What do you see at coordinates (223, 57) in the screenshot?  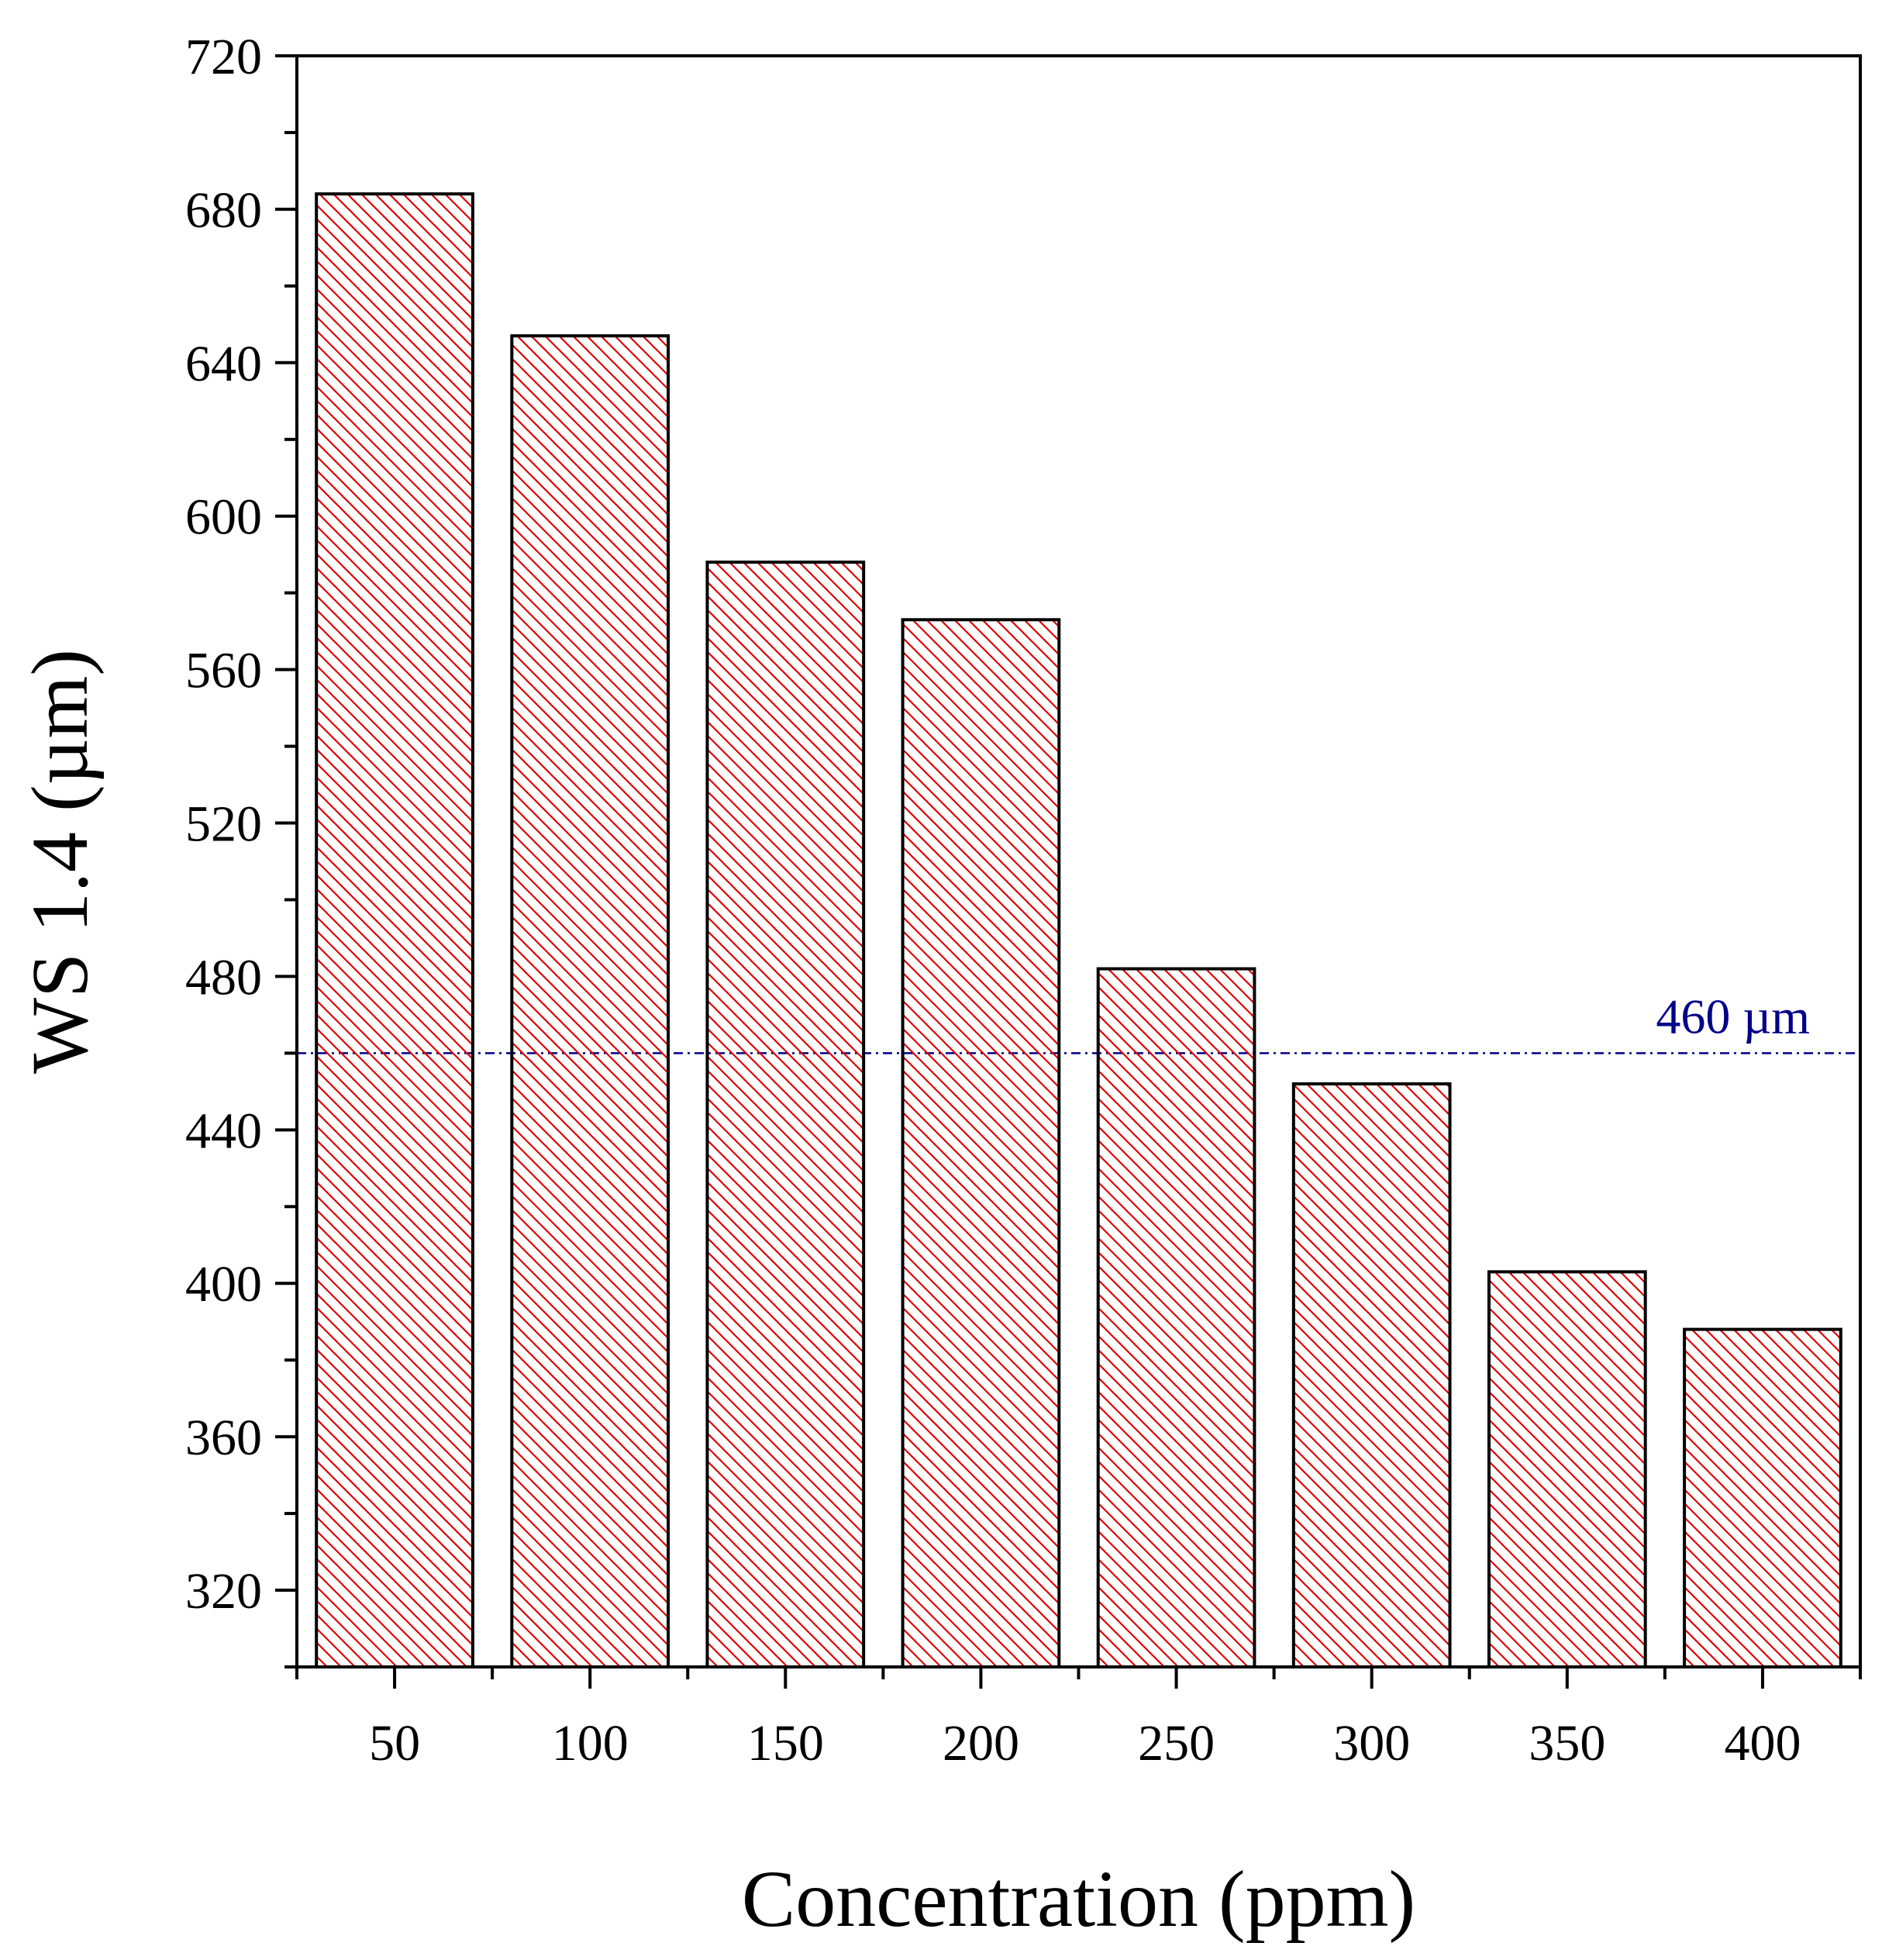 I see `y-tick-label: 720` at bounding box center [223, 57].